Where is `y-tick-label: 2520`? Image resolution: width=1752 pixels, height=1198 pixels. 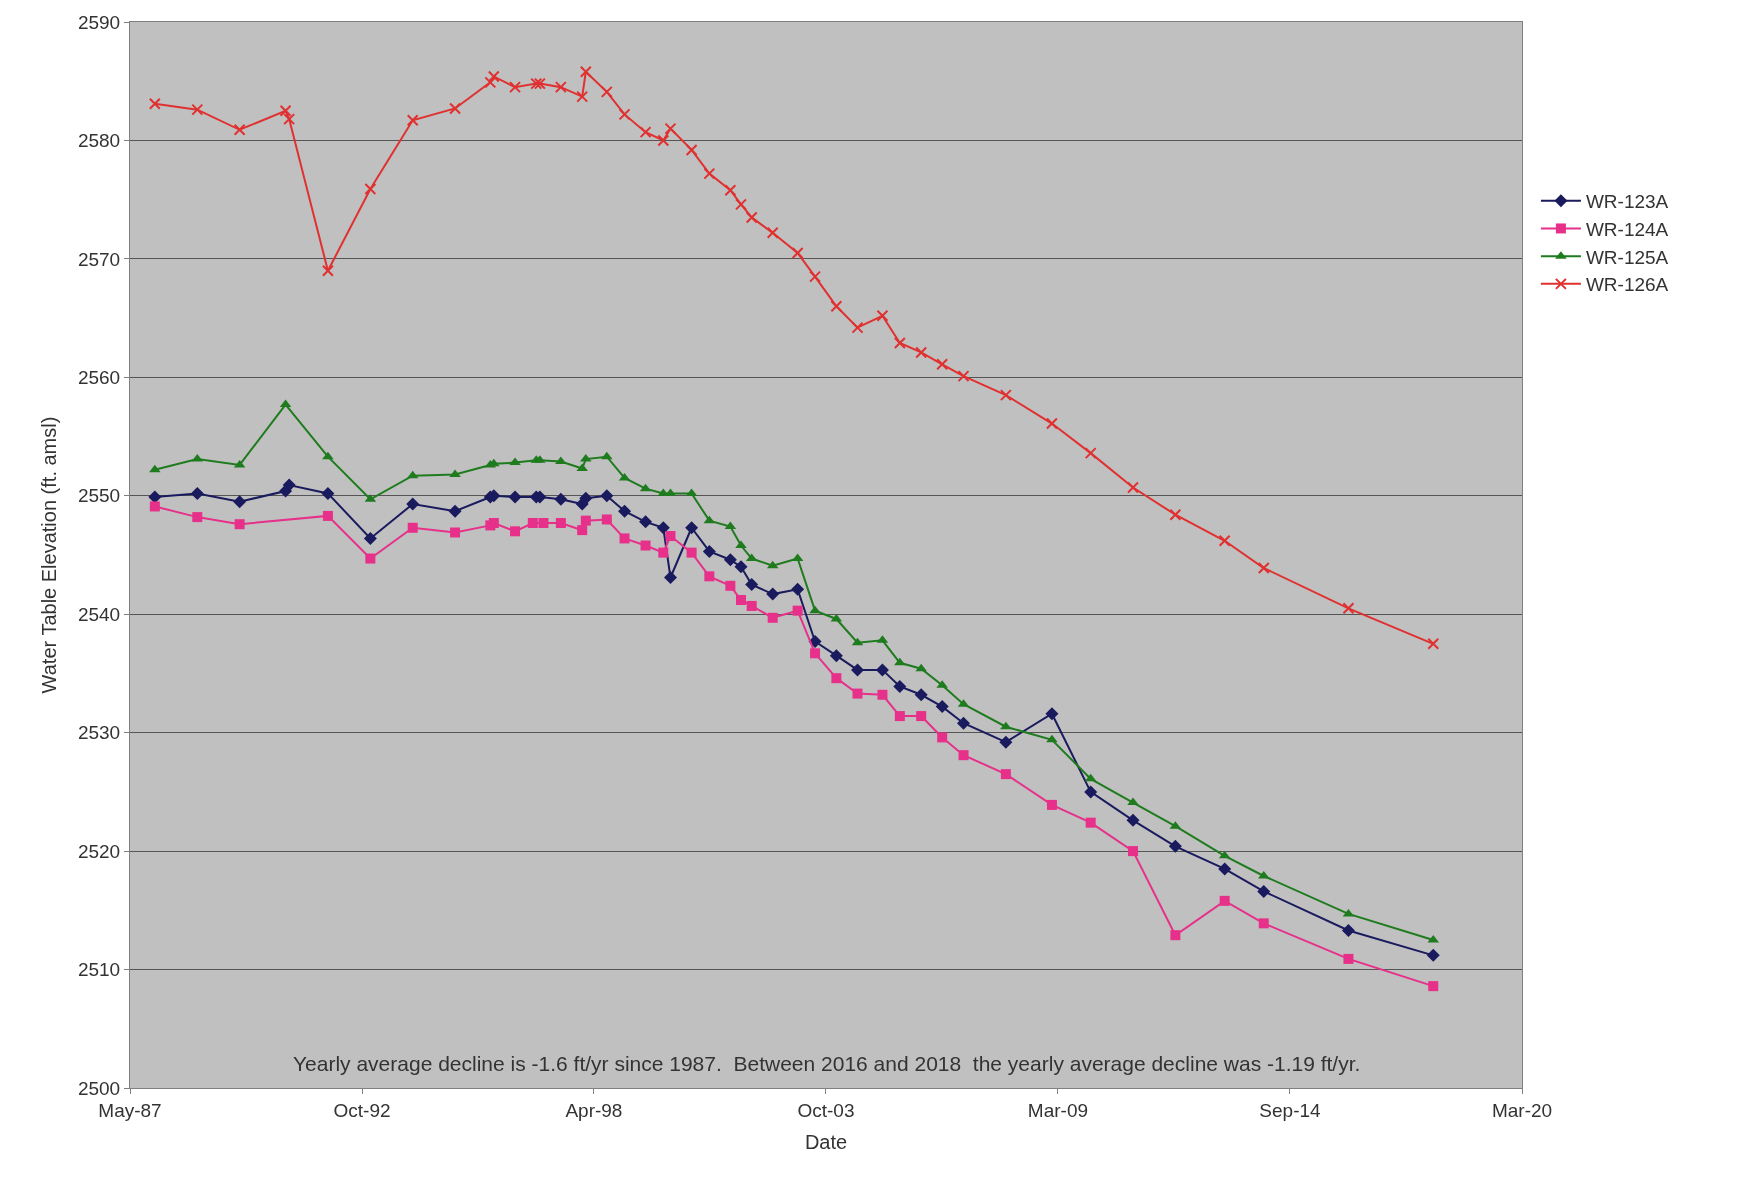 y-tick-label: 2520 is located at coordinates (99, 851).